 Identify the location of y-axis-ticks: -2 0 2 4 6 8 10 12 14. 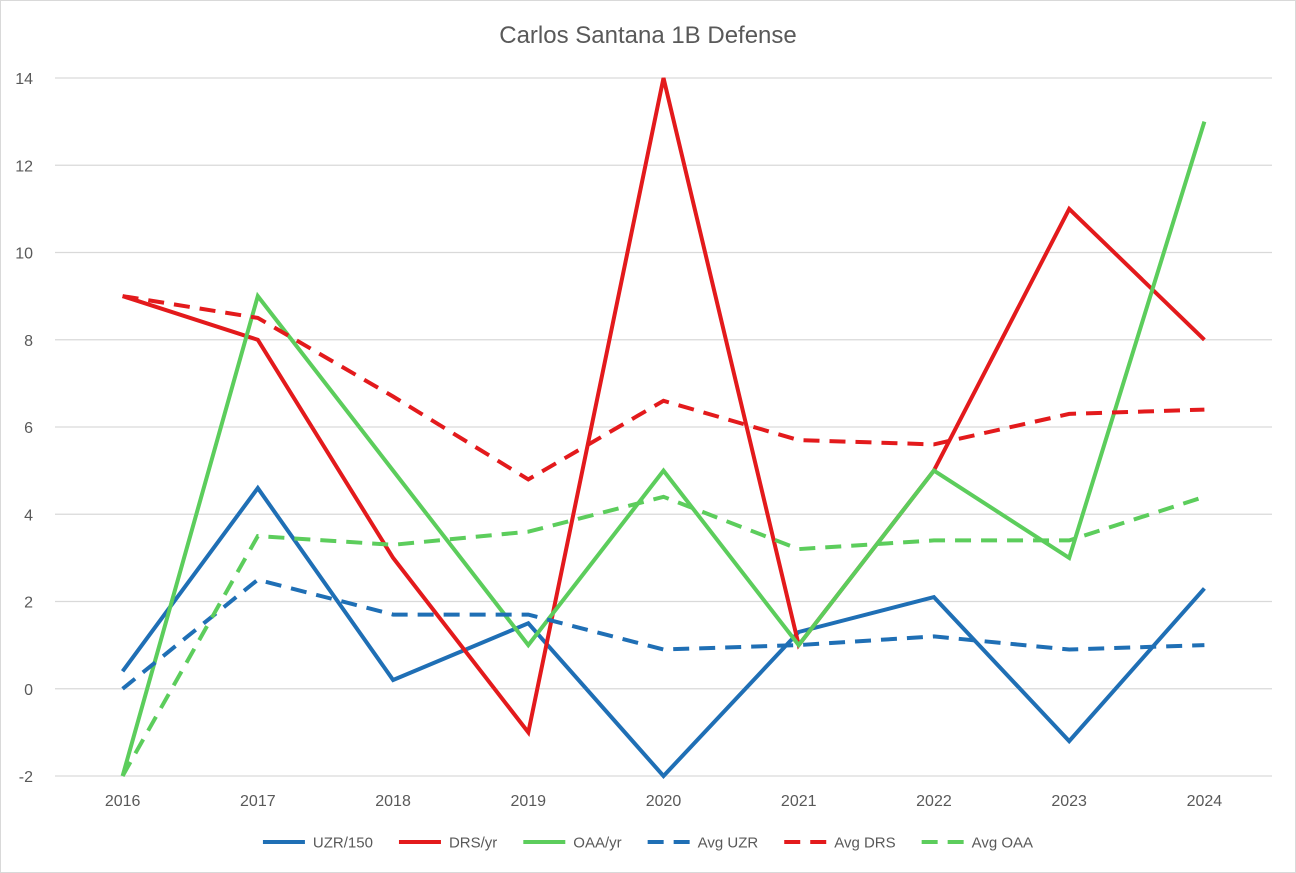
(24, 428).